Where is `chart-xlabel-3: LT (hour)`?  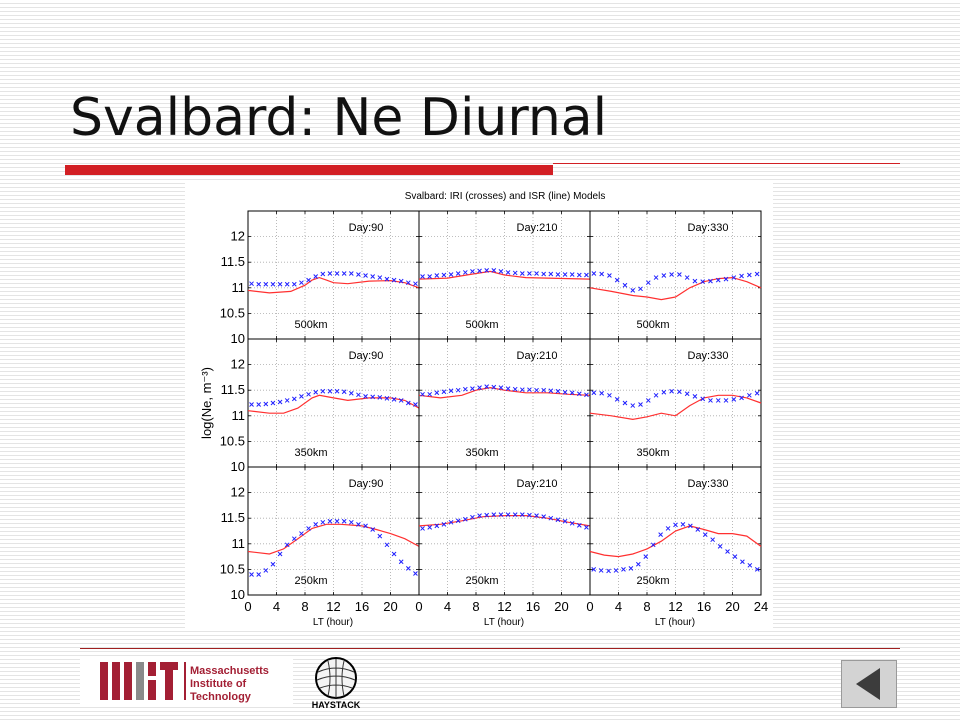 chart-xlabel-3: LT (hour) is located at coordinates (675, 622).